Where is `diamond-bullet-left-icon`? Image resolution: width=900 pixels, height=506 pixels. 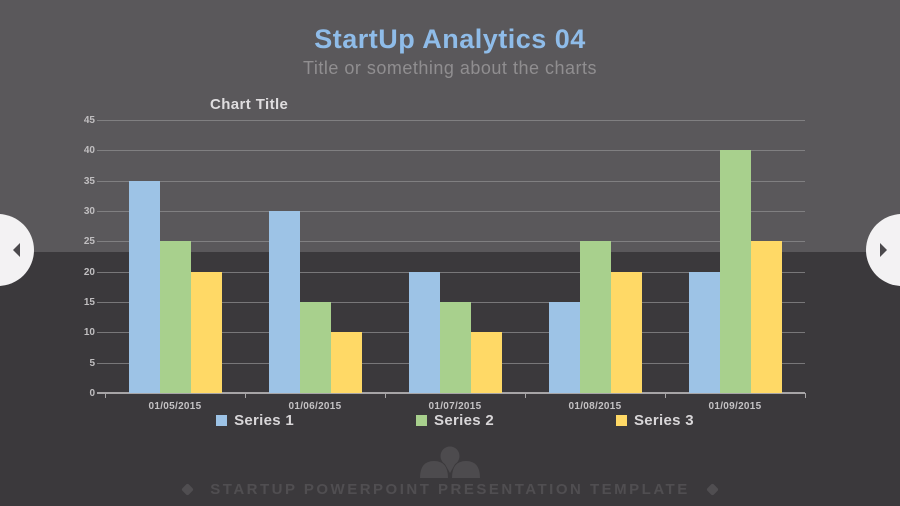
diamond-bullet-left-icon is located at coordinates (188, 489).